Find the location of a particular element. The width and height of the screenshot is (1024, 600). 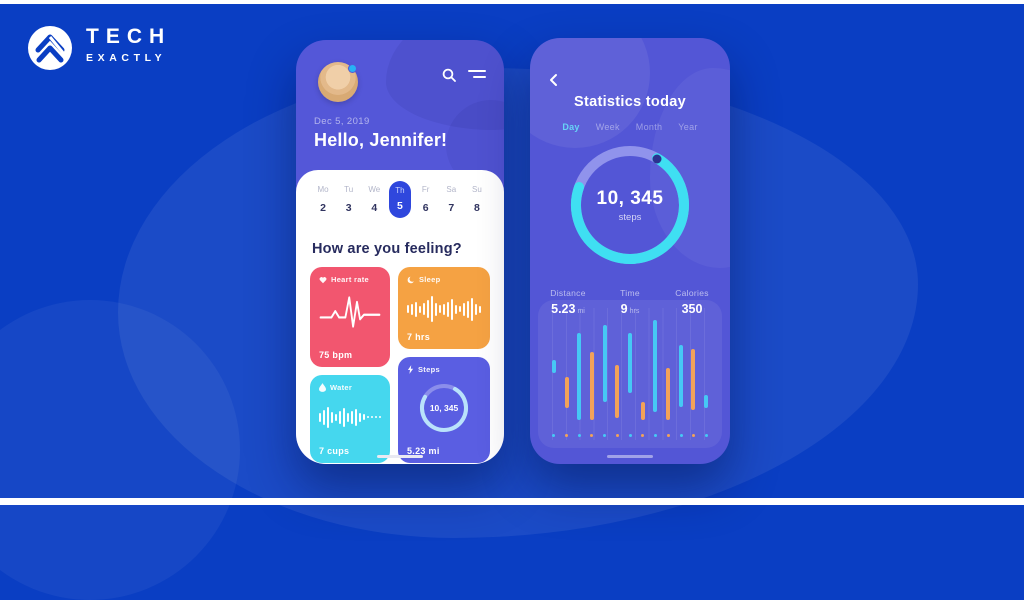

weekday-su: Su 8 is located at coordinates (477, 199).